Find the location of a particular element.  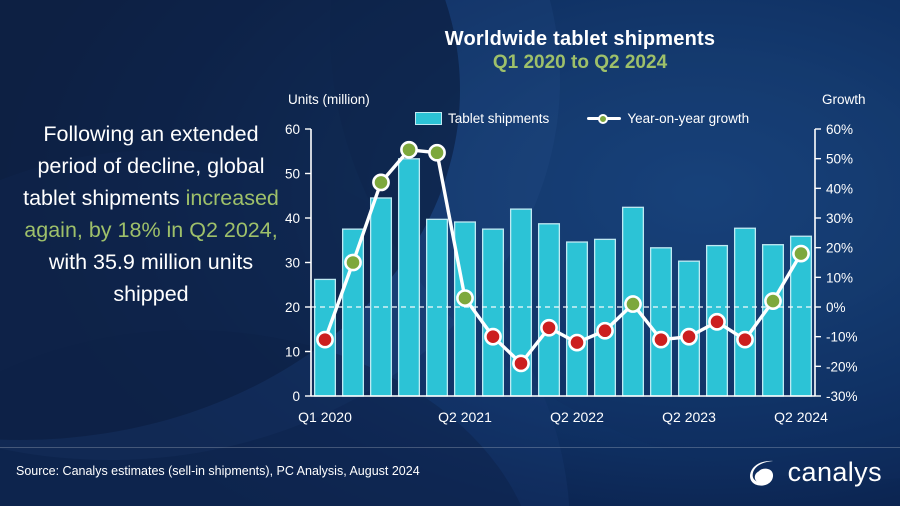

legend-item-line: Year-on-year growth is located at coordinates (668, 118).